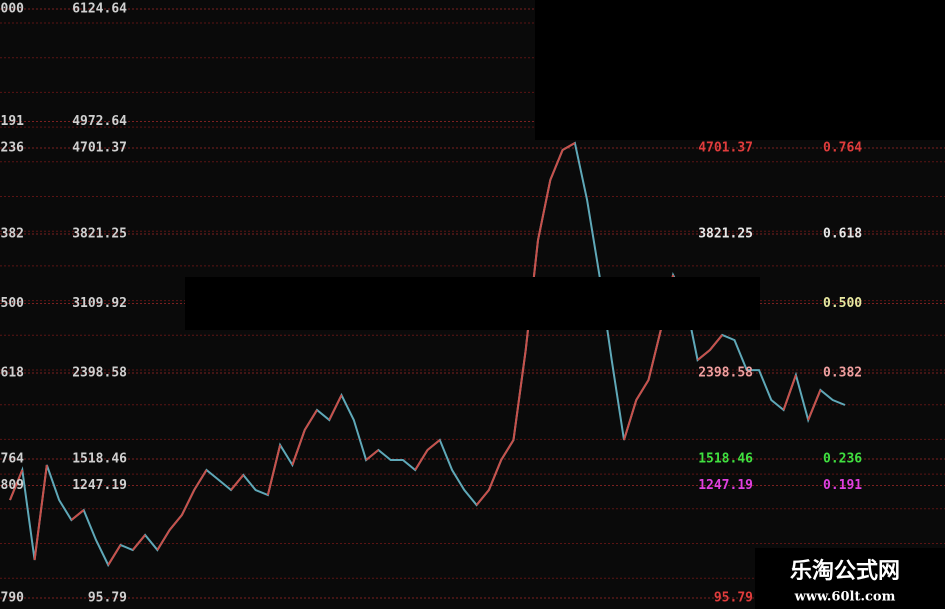  Describe the element at coordinates (725, 459) in the screenshot. I see `level-right-price: 1518.46` at that location.